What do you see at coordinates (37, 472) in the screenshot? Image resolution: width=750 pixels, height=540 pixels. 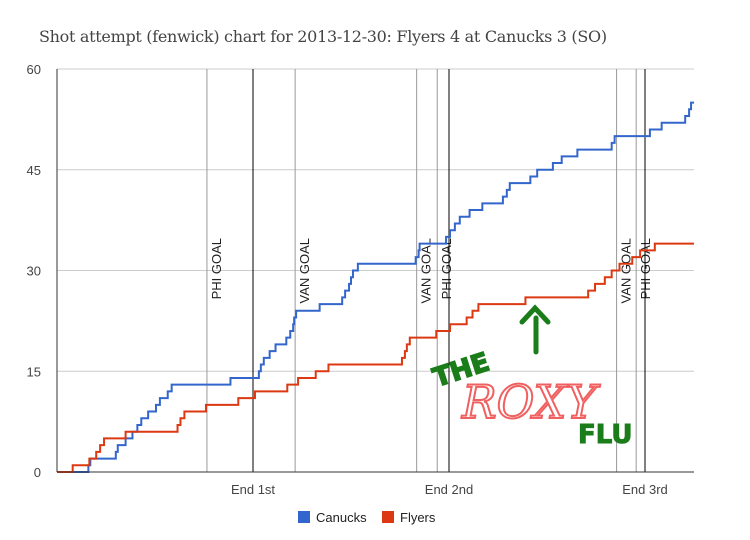 I see `y-tick-label: 0` at bounding box center [37, 472].